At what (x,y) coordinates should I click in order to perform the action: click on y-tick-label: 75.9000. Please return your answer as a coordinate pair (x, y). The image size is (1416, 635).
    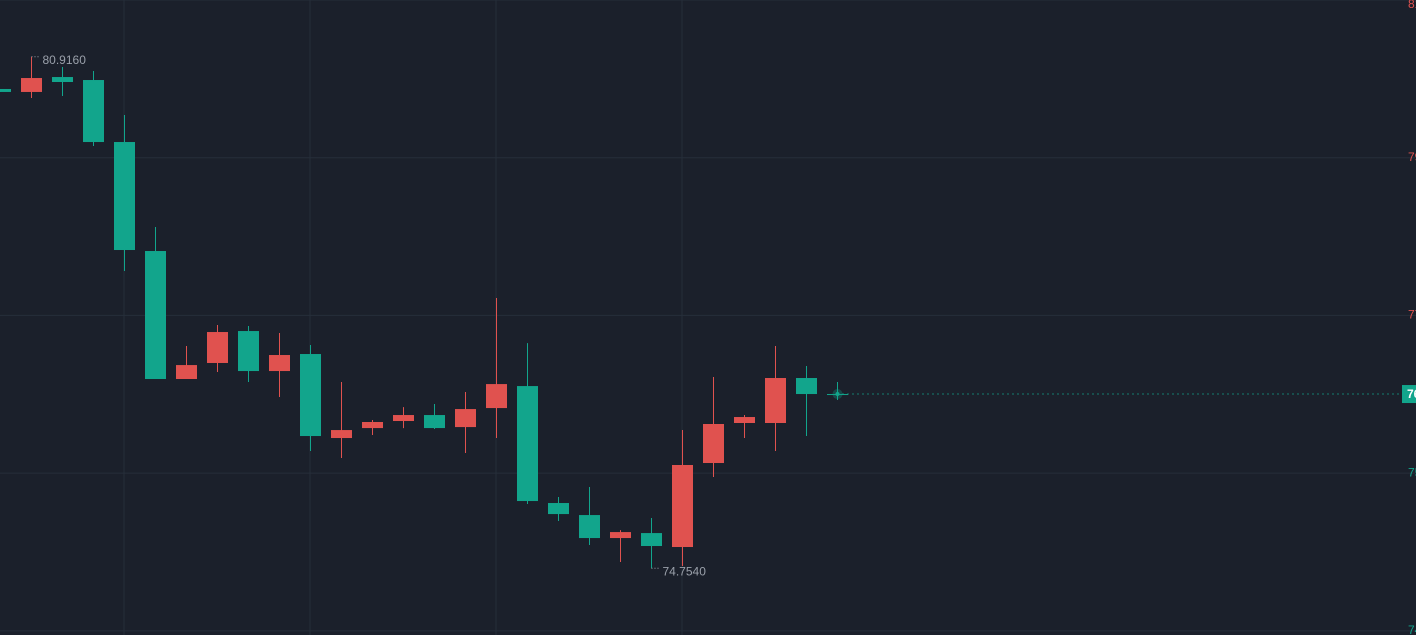
    Looking at the image, I should click on (1412, 472).